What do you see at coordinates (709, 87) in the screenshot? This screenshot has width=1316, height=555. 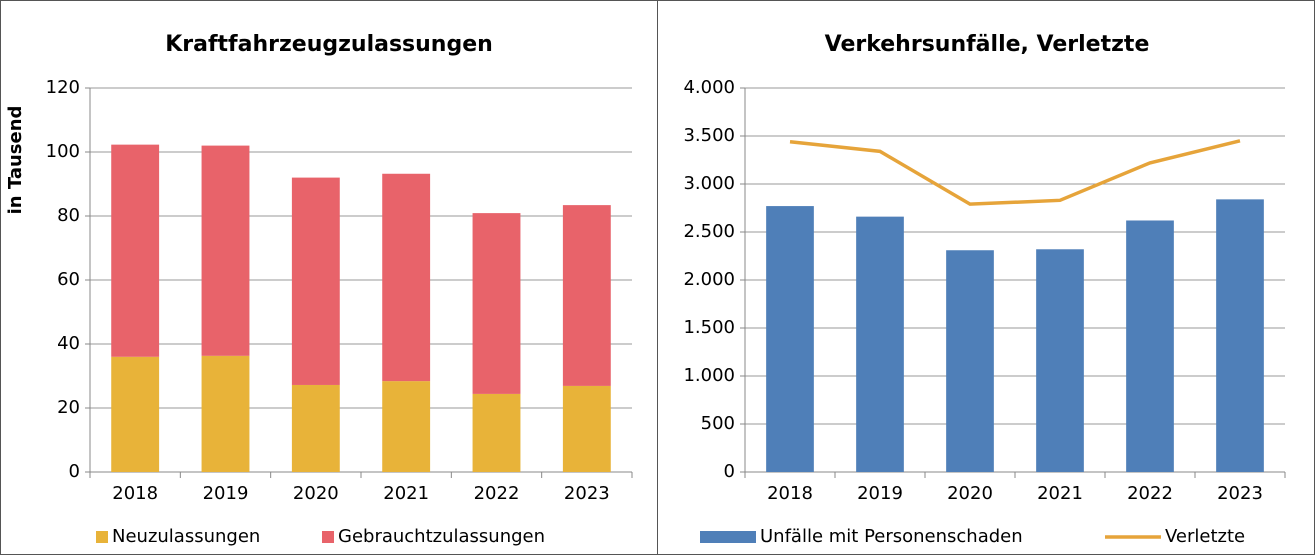 I see `y-tick-label: 4.000` at bounding box center [709, 87].